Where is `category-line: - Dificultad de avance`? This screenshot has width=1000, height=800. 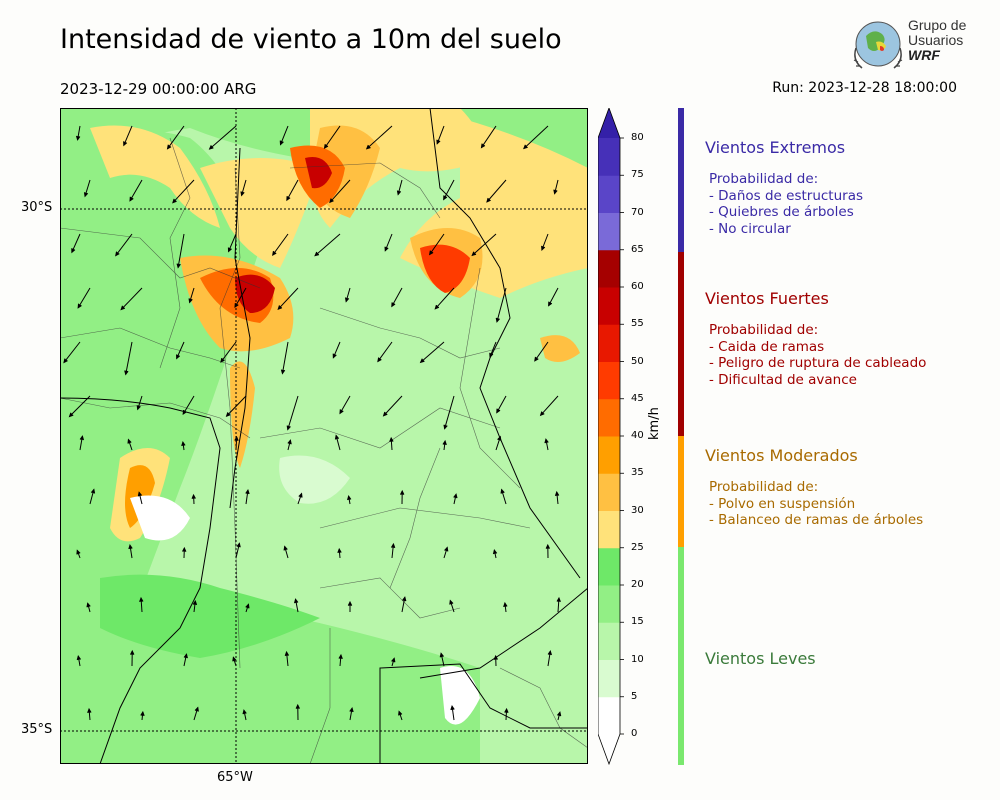 category-line: - Dificultad de avance is located at coordinates (783, 379).